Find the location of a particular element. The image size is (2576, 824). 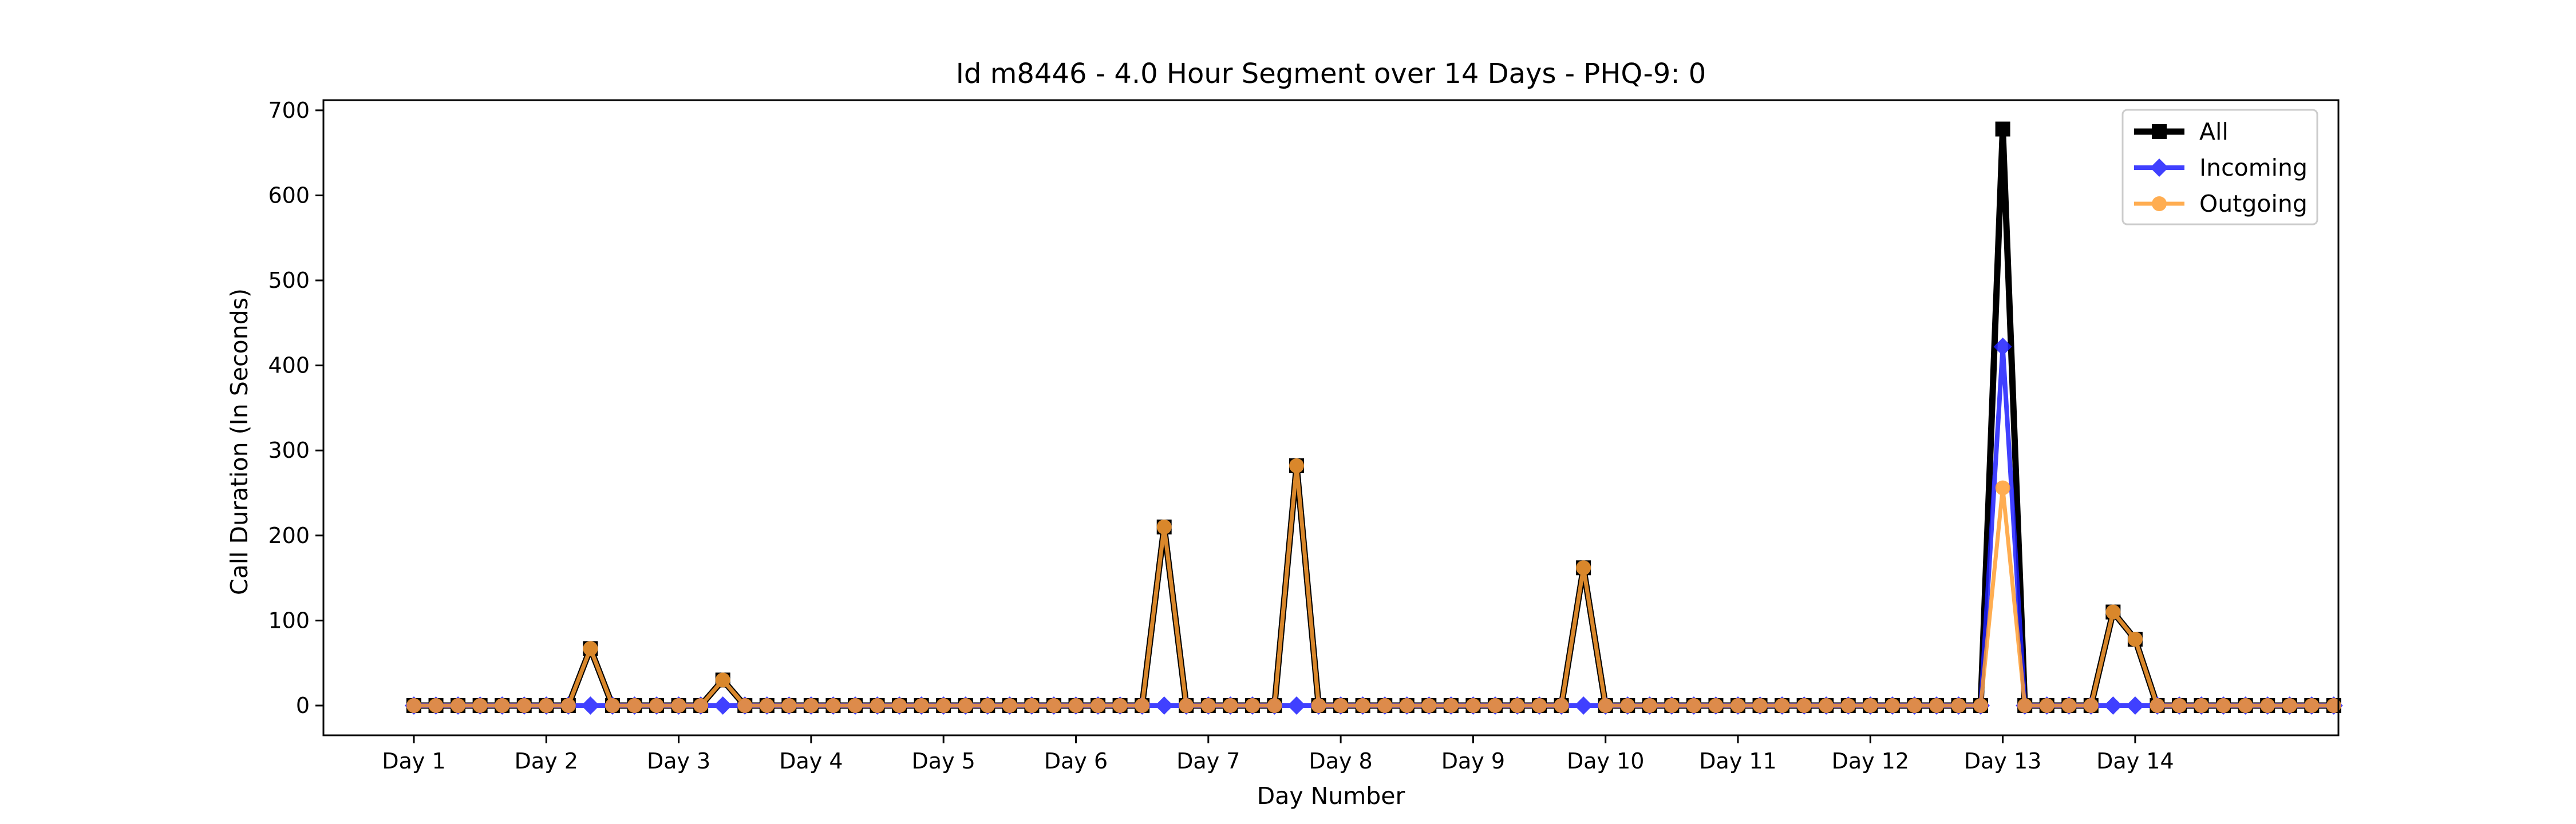

x-tick-label: Day 1 is located at coordinates (413, 761).